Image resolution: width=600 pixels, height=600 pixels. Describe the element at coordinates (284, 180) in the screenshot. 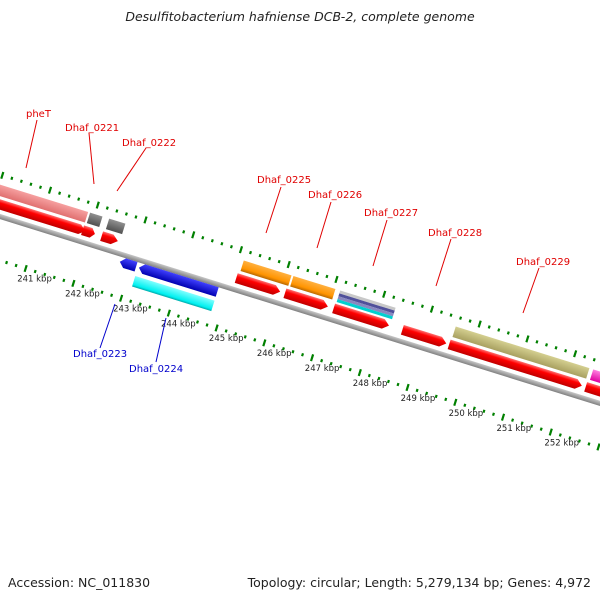

I see `label-Dhaf_0225: Dhaf_0225` at that location.